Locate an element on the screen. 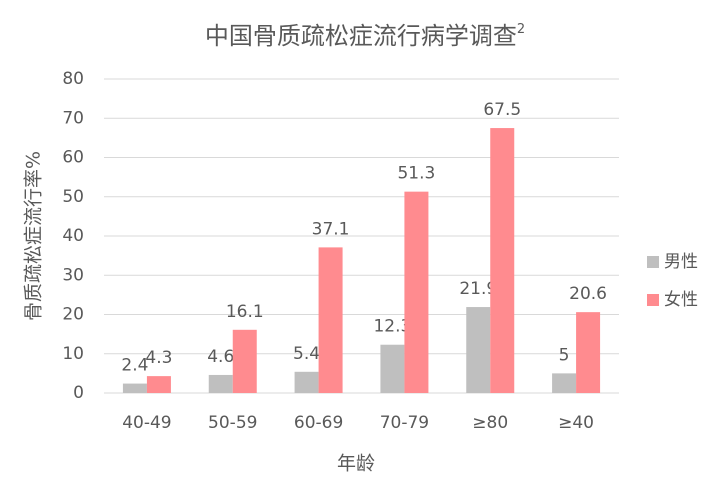 Image resolution: width=721 pixels, height=496 pixels. y-tick-label: 60 is located at coordinates (73, 158).